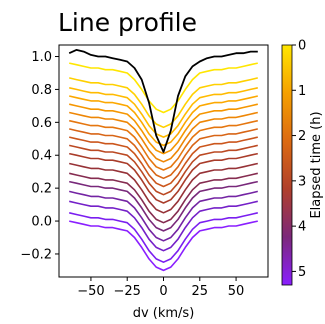 Image resolution: width=325 pixels, height=324 pixels. What do you see at coordinates (163, 291) in the screenshot?
I see `x-tick-label: 0` at bounding box center [163, 291].